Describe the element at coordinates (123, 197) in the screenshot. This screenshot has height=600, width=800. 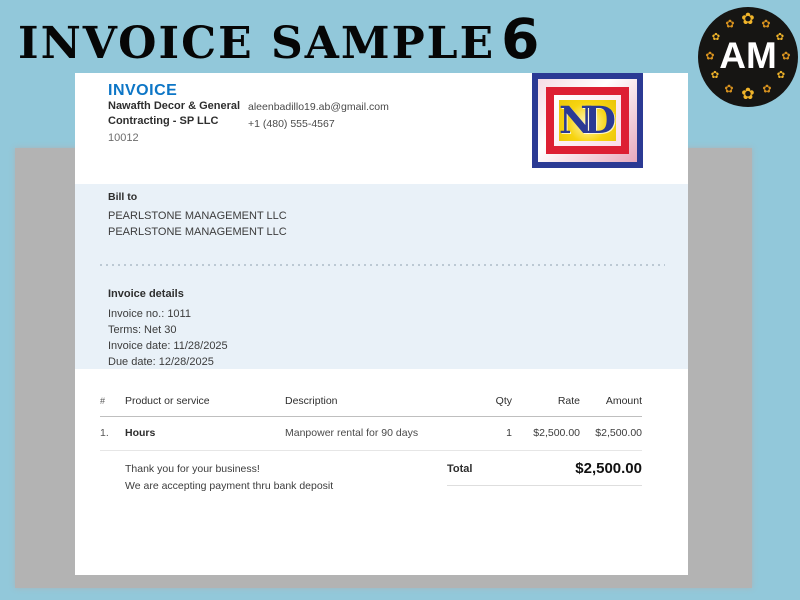
I see `bill-to-label: Bill to` at that location.